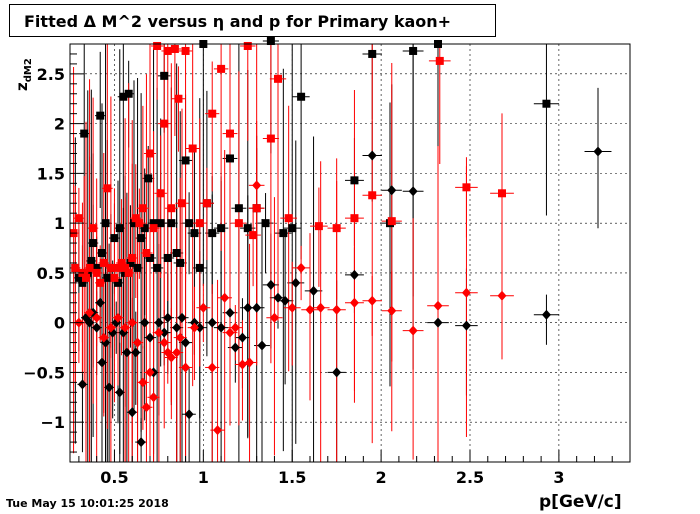 Image resolution: width=700 pixels, height=514 pixels. I want to click on y-tick-label: −0.5, so click(44, 372).